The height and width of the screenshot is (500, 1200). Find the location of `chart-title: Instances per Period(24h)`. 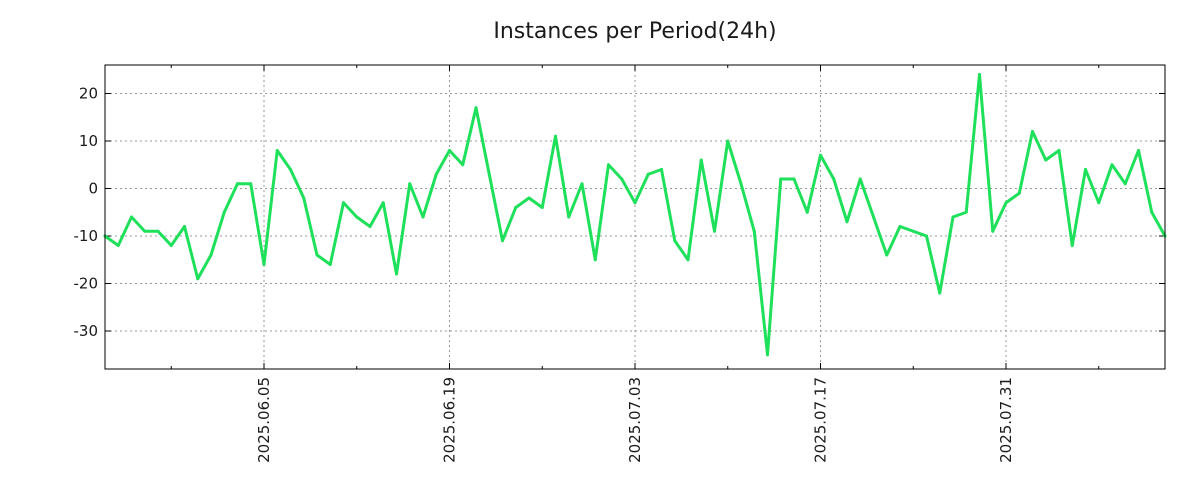

chart-title: Instances per Period(24h) is located at coordinates (634, 31).